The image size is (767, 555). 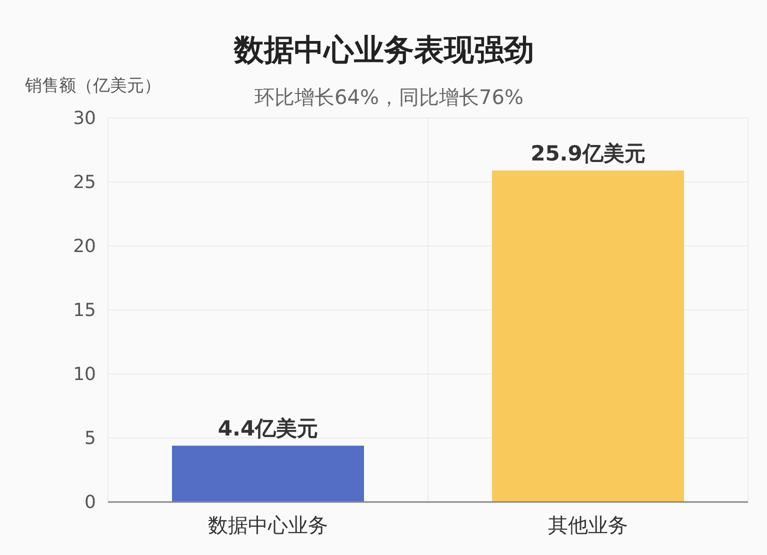 What do you see at coordinates (588, 525) in the screenshot?
I see `x-tick-label: 其他业务` at bounding box center [588, 525].